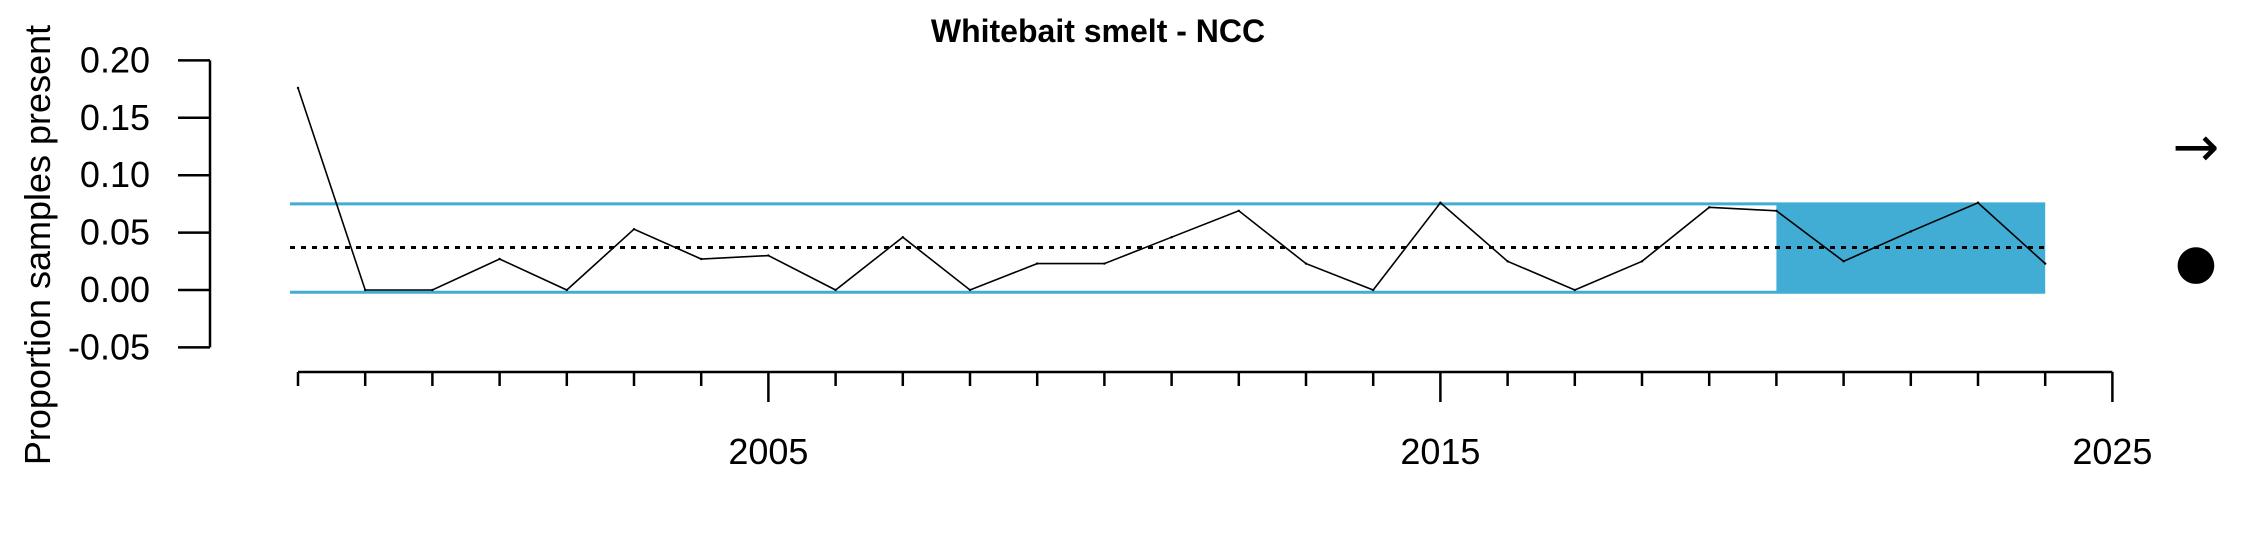 The image size is (2250, 540). What do you see at coordinates (115, 289) in the screenshot?
I see `y-tick-label: 0.00` at bounding box center [115, 289].